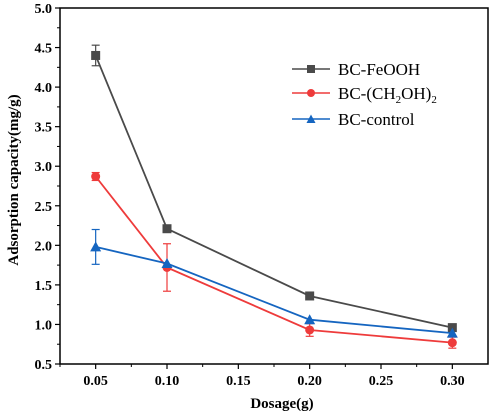 The image size is (498, 415). I want to click on x-tick-label: 0.15, so click(238, 381).